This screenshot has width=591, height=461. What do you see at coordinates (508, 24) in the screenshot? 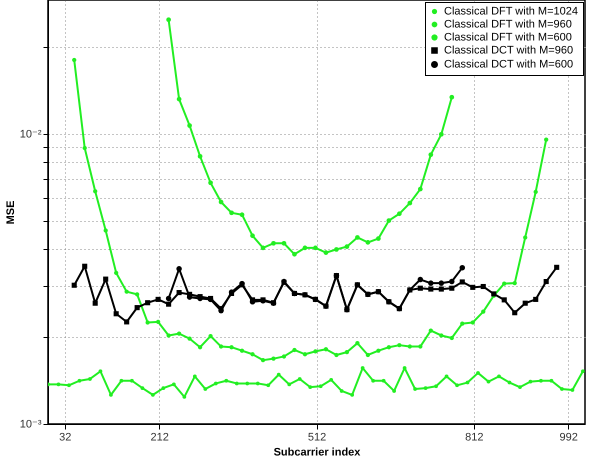
I see `legend-label: Classical DFT with M=960` at bounding box center [508, 24].